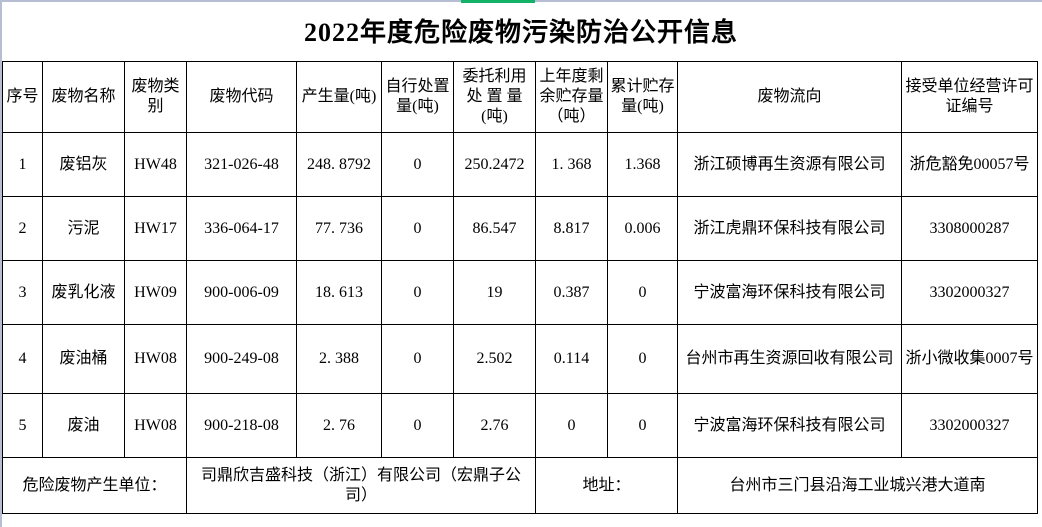  What do you see at coordinates (339, 292) in the screenshot?
I see `table-cell: 18. 613` at bounding box center [339, 292].